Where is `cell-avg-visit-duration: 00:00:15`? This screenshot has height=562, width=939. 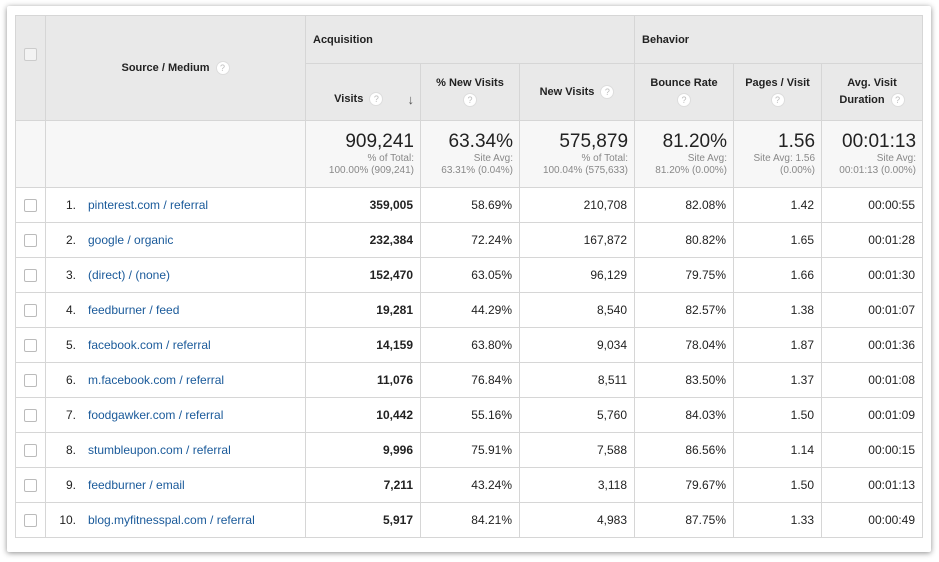 cell-avg-visit-duration: 00:00:15 is located at coordinates (872, 450).